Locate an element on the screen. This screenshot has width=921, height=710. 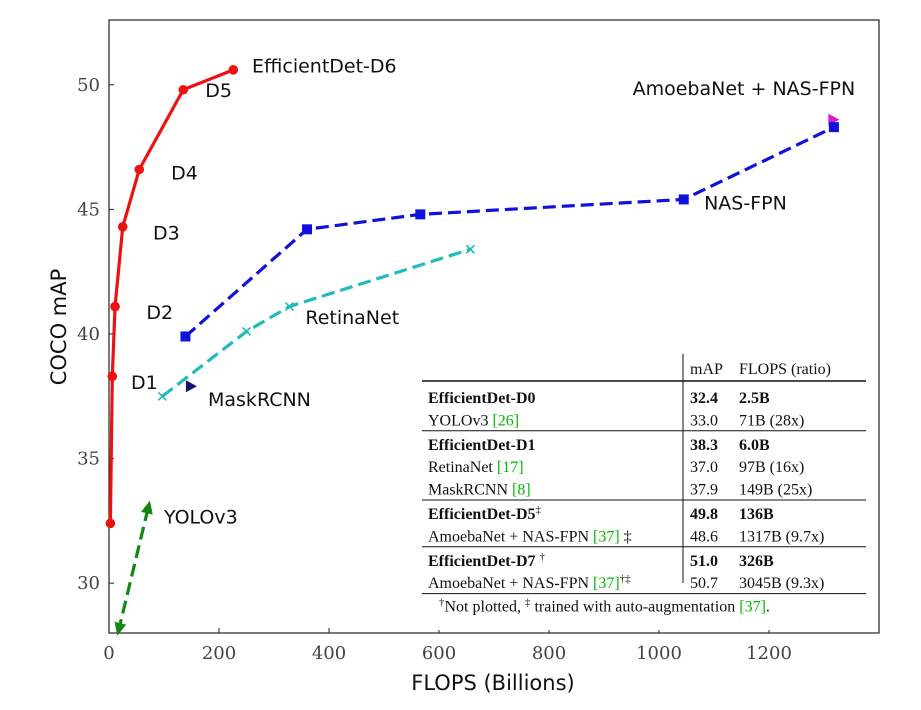
table-map-cell: 48.6 is located at coordinates (704, 536).